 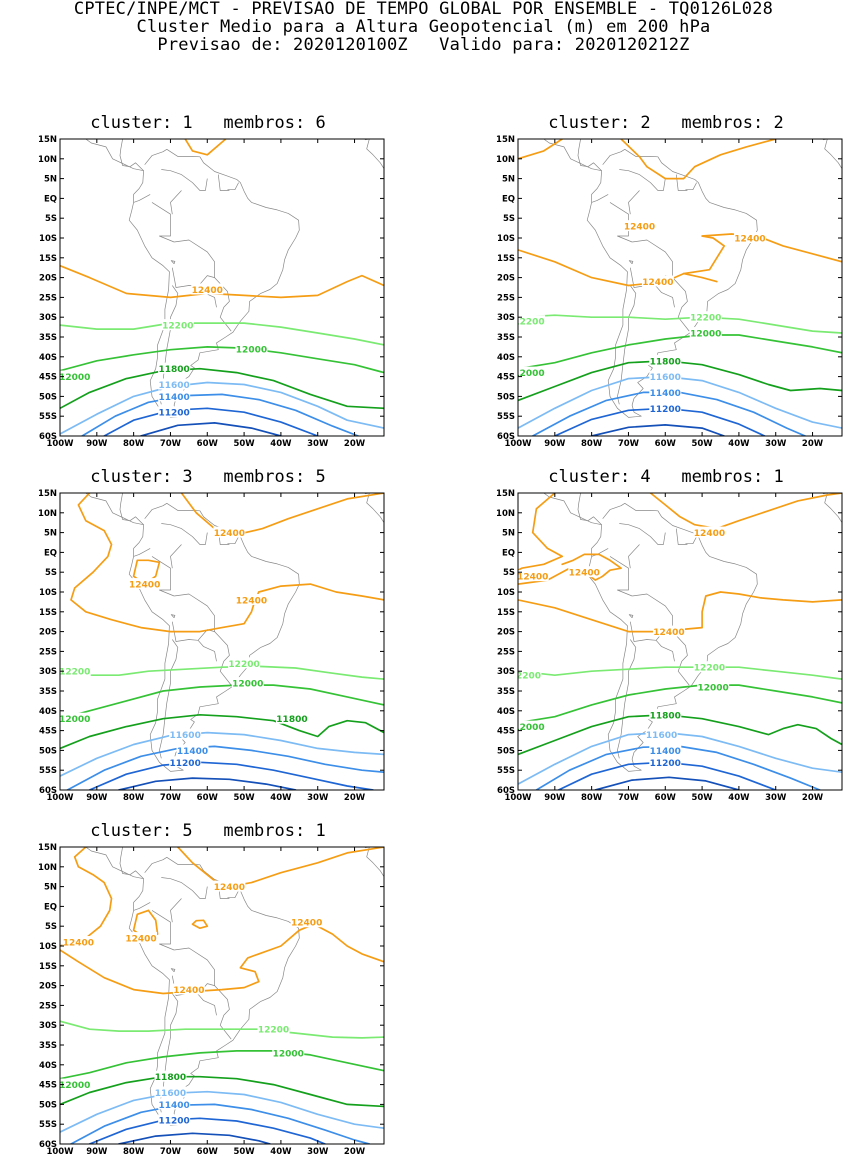 I want to click on lat-tick-label: 5S, so click(x=51, y=219).